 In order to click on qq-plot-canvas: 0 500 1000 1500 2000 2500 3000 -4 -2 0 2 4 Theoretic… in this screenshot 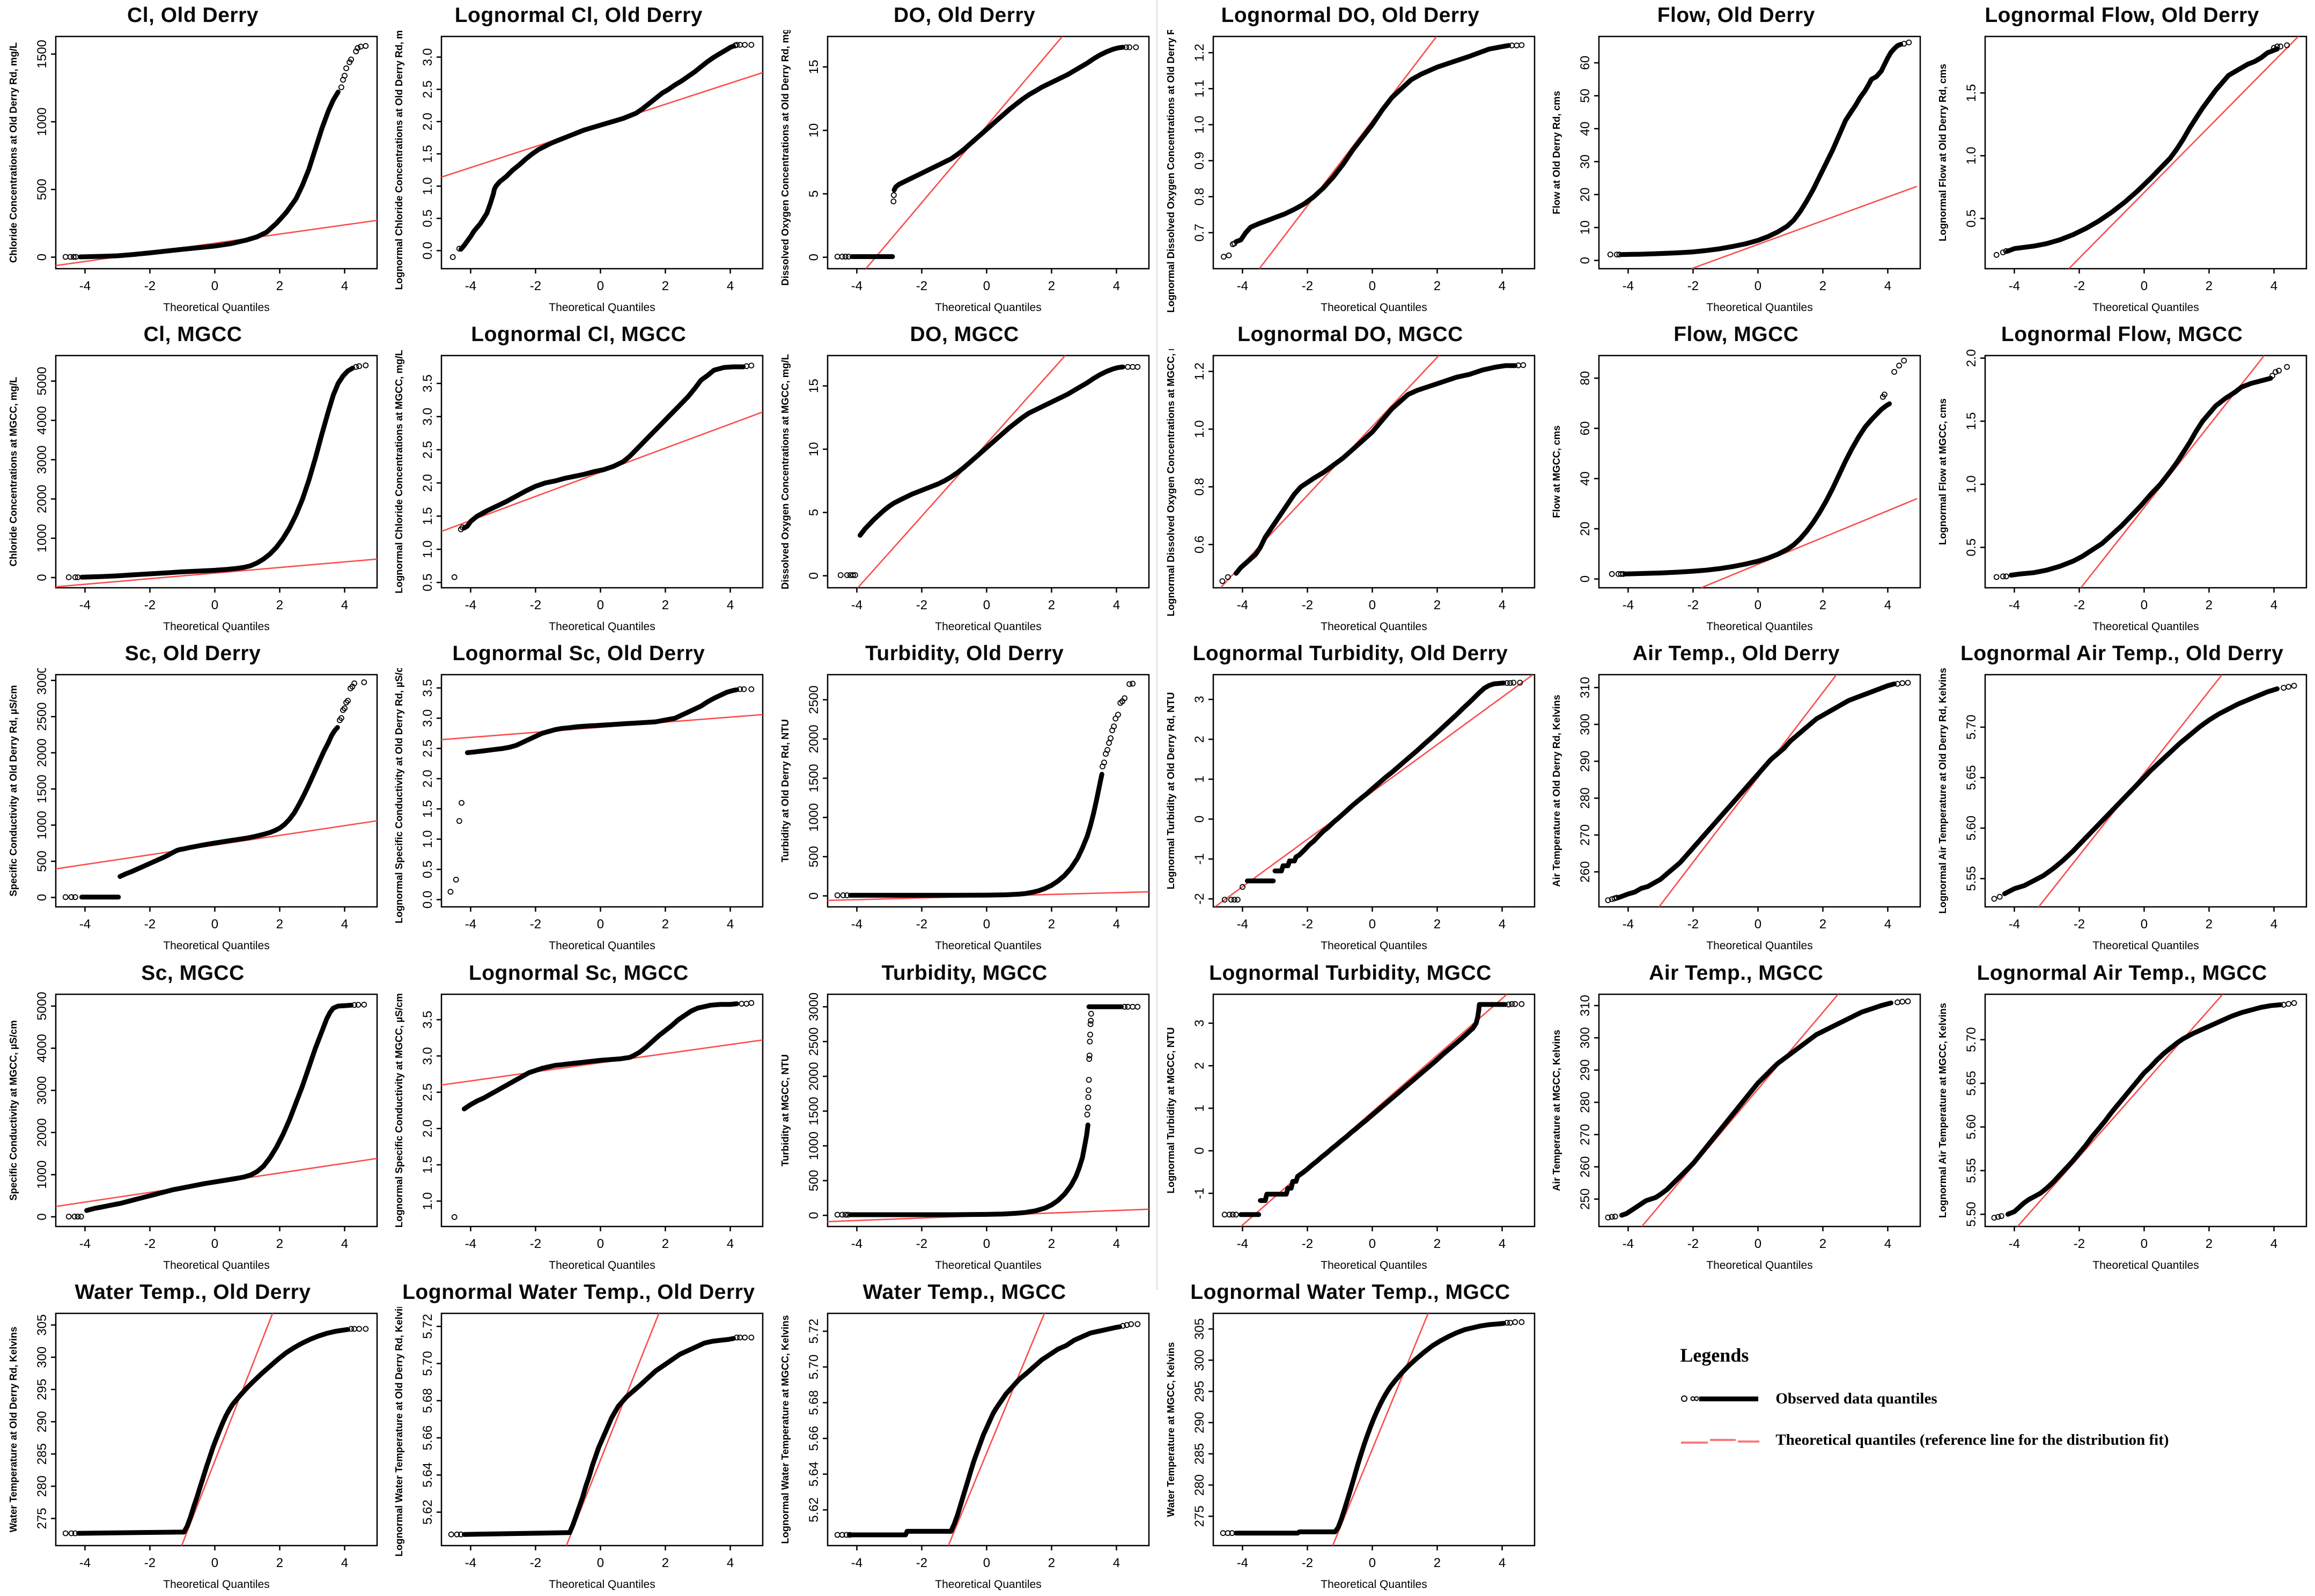, I will do `click(964, 1132)`.